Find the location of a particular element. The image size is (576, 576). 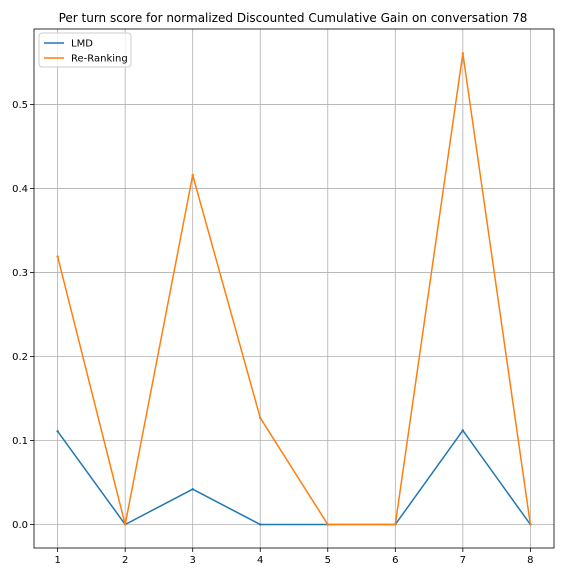

legend: LMD Re-Ranking is located at coordinates (85, 50).